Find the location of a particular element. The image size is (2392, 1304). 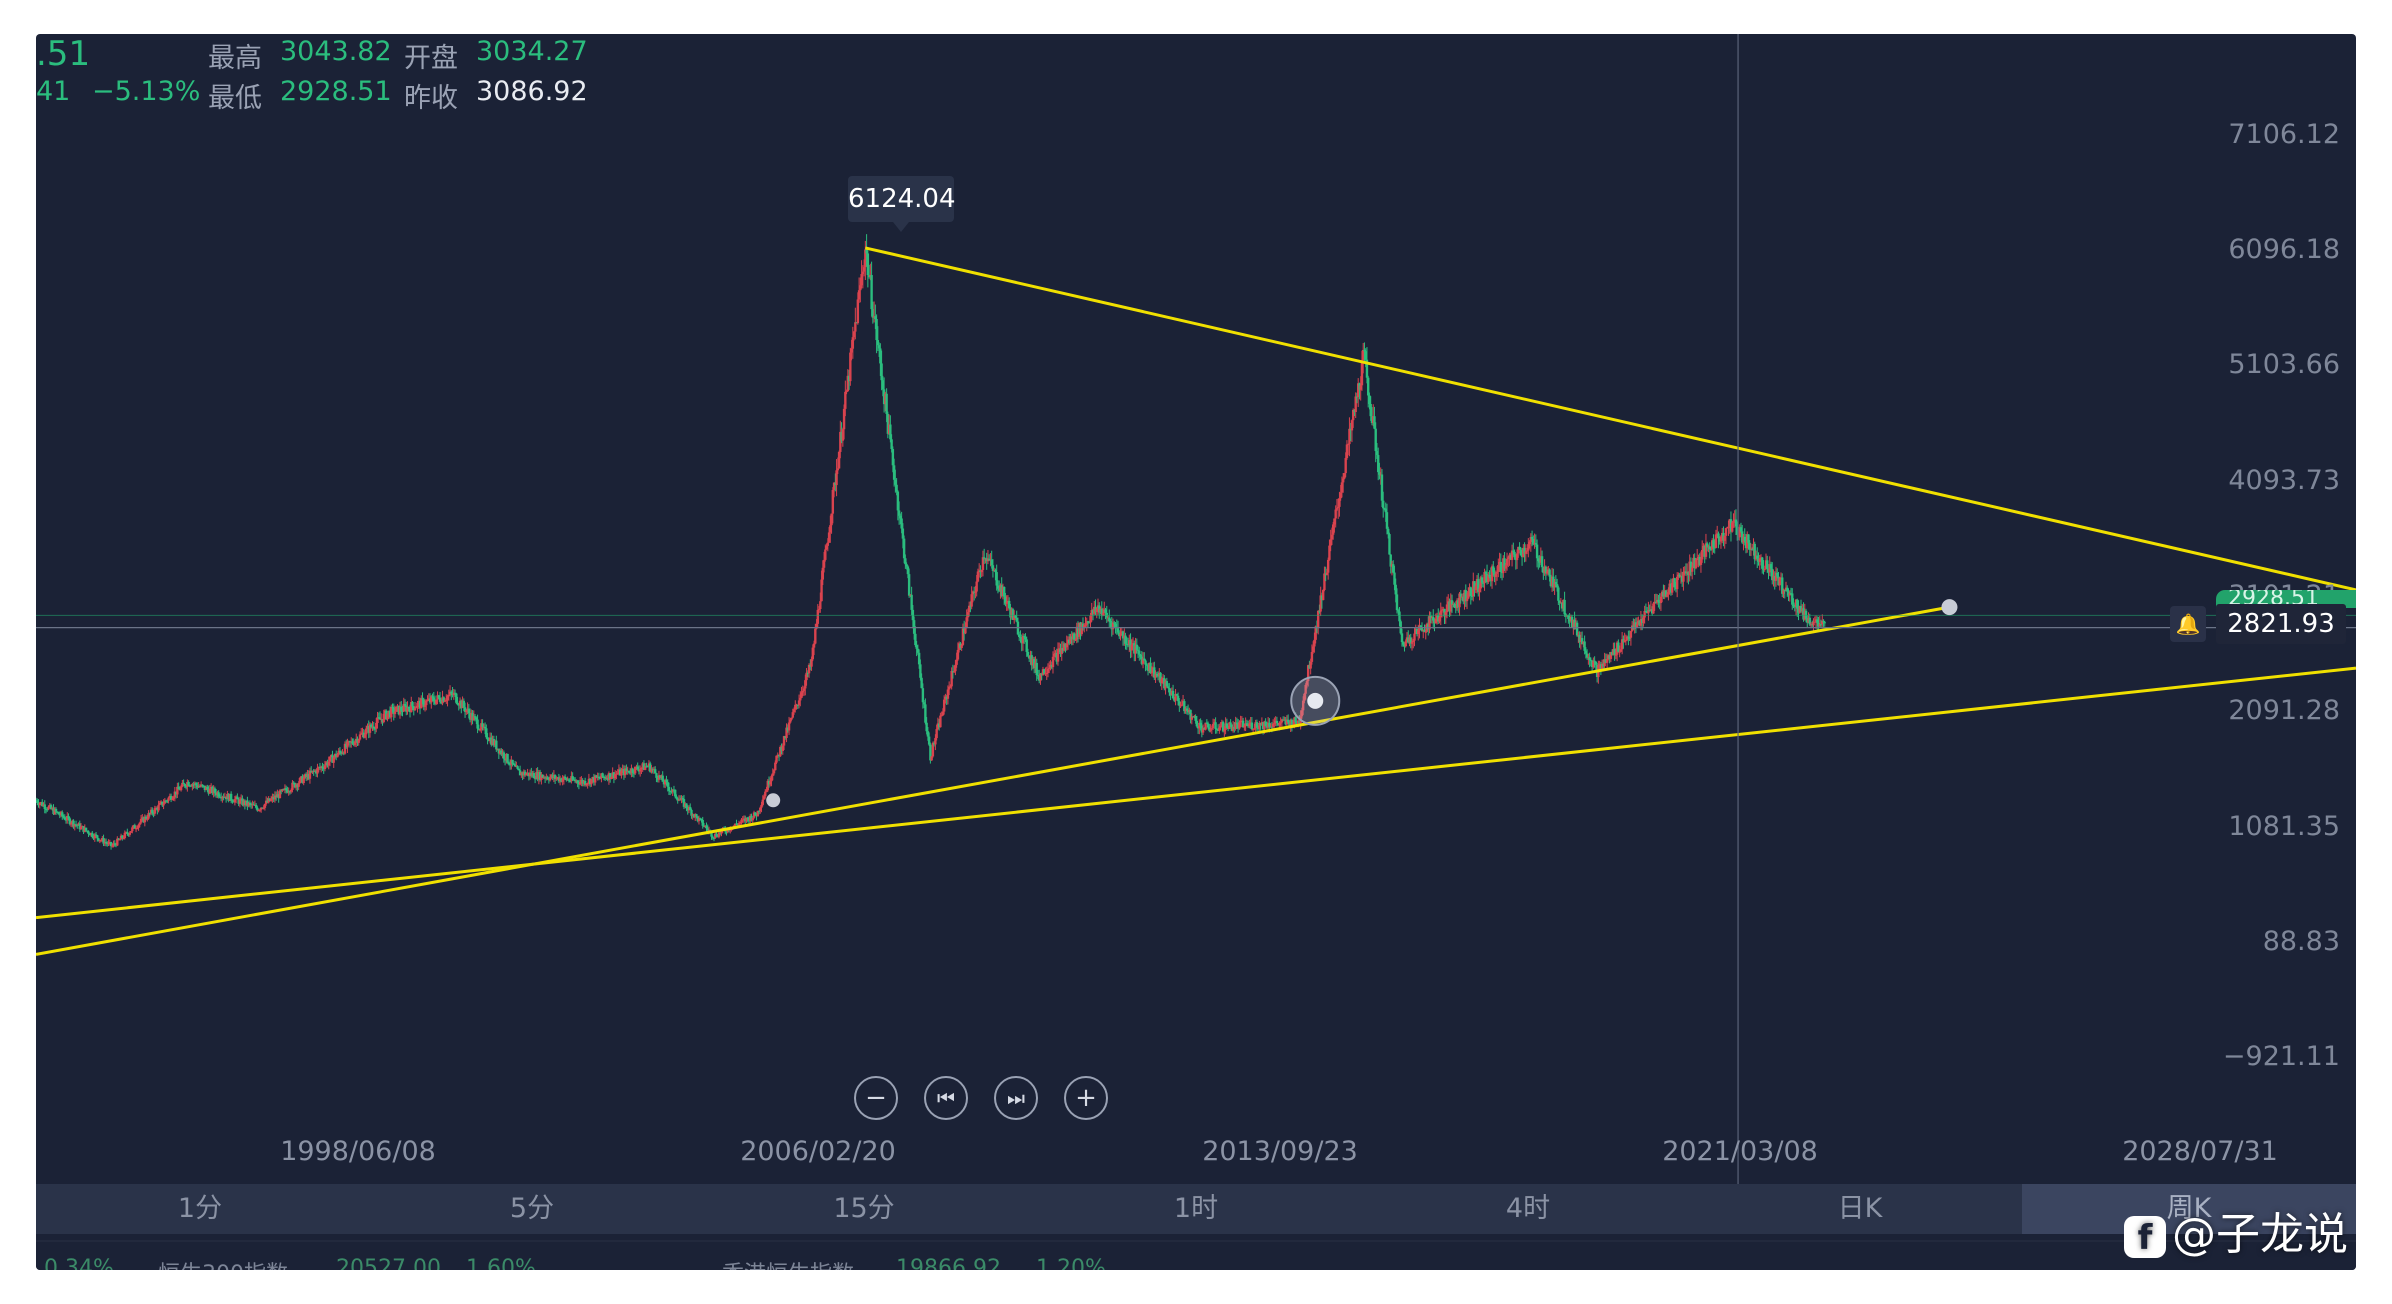

y-tick: 7106.12 is located at coordinates (2284, 134).